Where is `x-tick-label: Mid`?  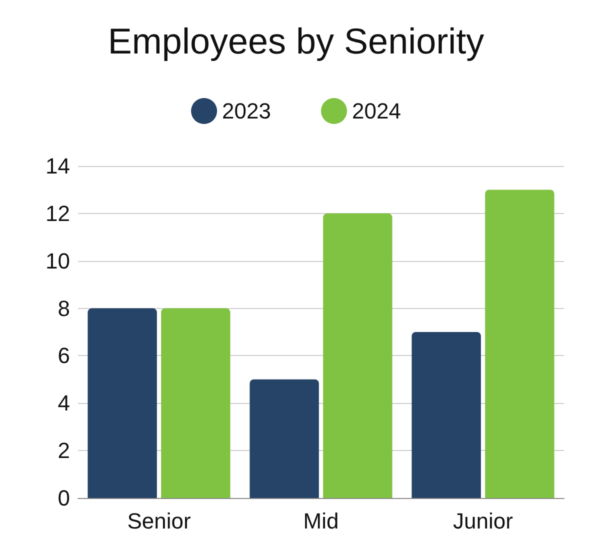
x-tick-label: Mid is located at coordinates (321, 521).